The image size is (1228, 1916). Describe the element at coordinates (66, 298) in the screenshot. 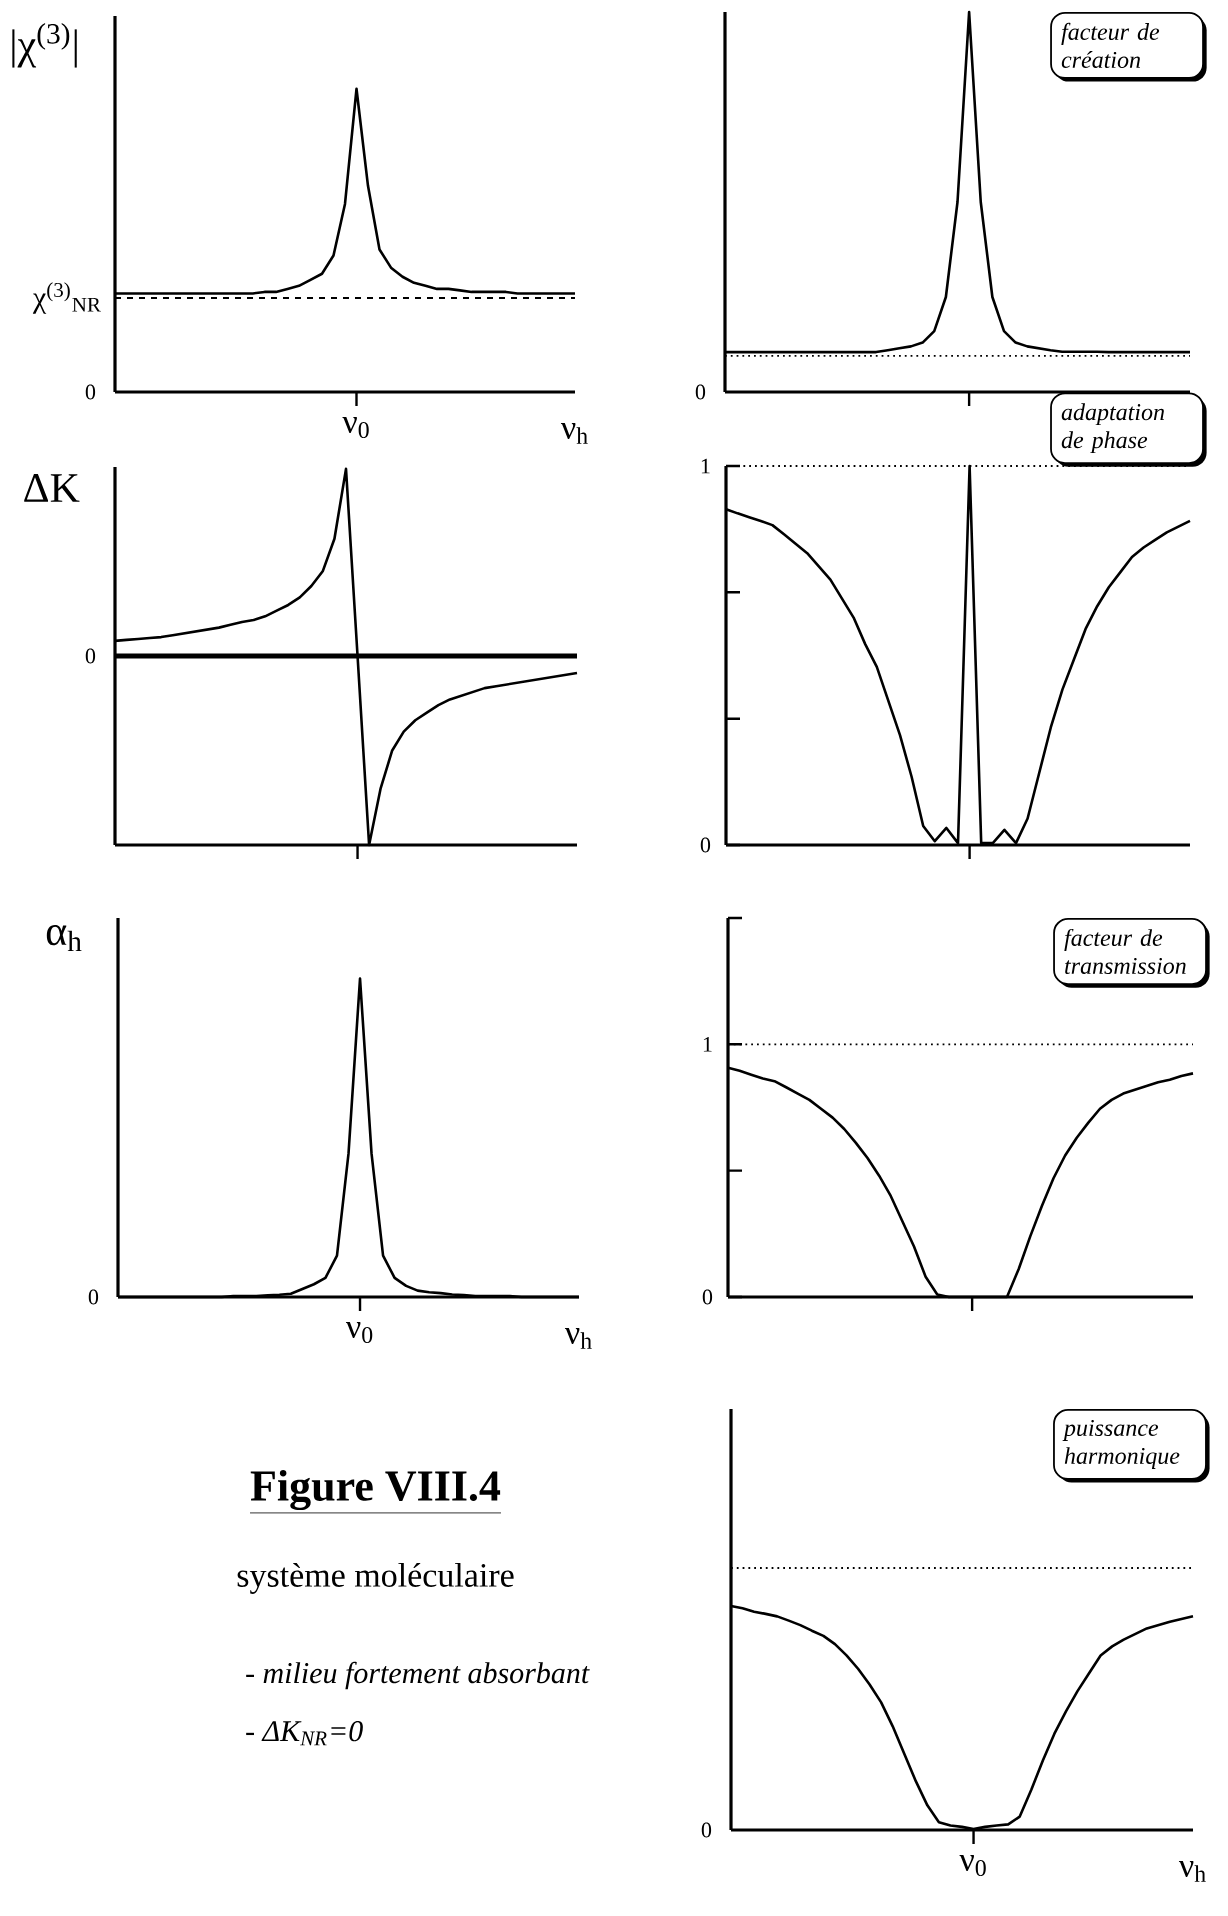

I see `ref-line-label: χ$^{(3)}$NR` at that location.